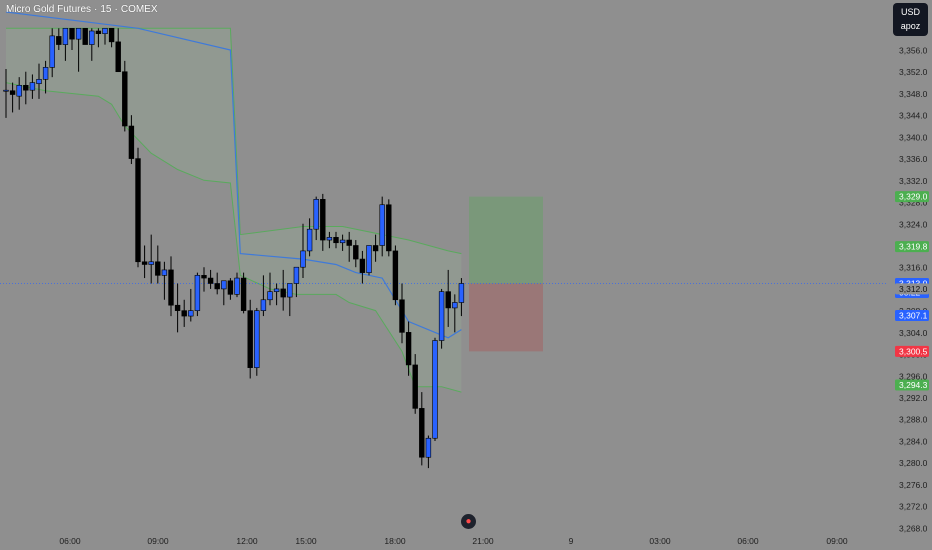 This screenshot has height=550, width=932. I want to click on flame-icon: ●, so click(468, 521).